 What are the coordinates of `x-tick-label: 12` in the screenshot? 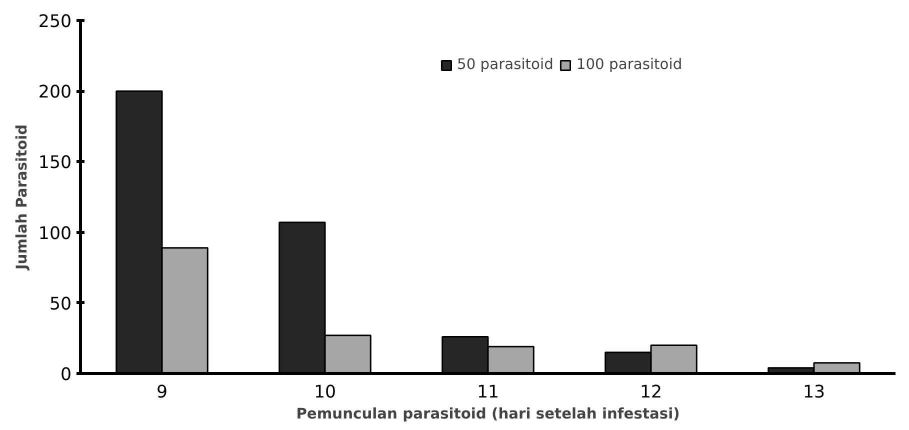 It's located at (651, 392).